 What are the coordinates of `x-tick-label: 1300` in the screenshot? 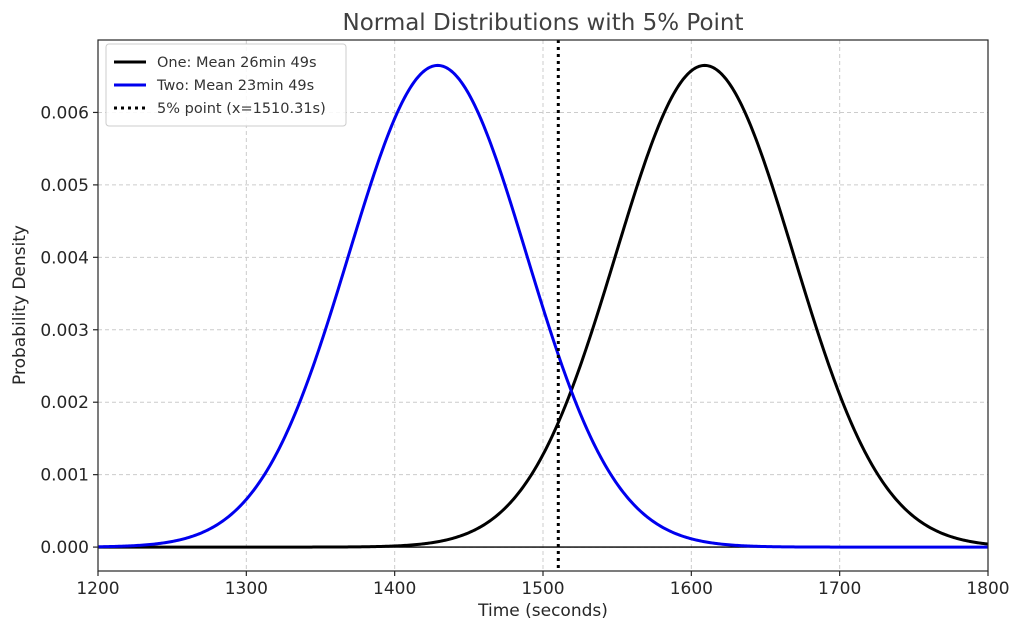 It's located at (246, 589).